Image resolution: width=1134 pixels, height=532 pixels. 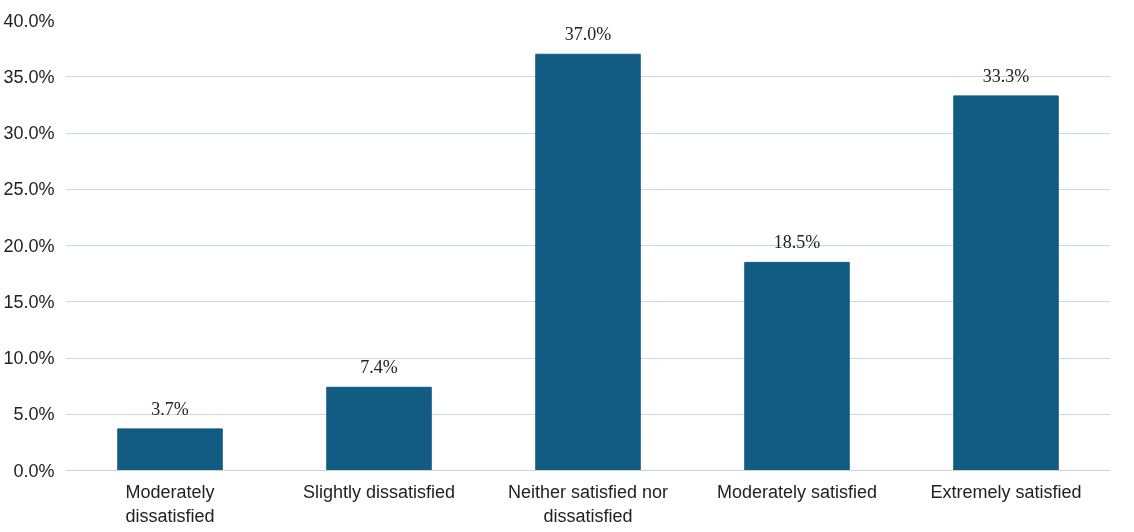 I want to click on y-tick-label: 20.0%, so click(x=29, y=245).